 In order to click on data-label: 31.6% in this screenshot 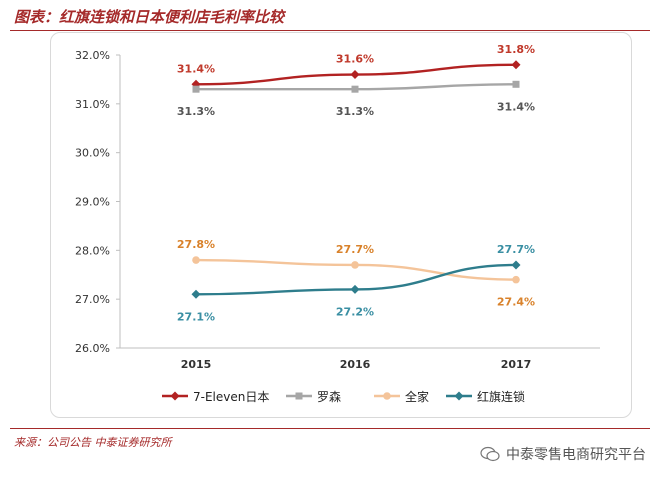, I will do `click(355, 59)`.